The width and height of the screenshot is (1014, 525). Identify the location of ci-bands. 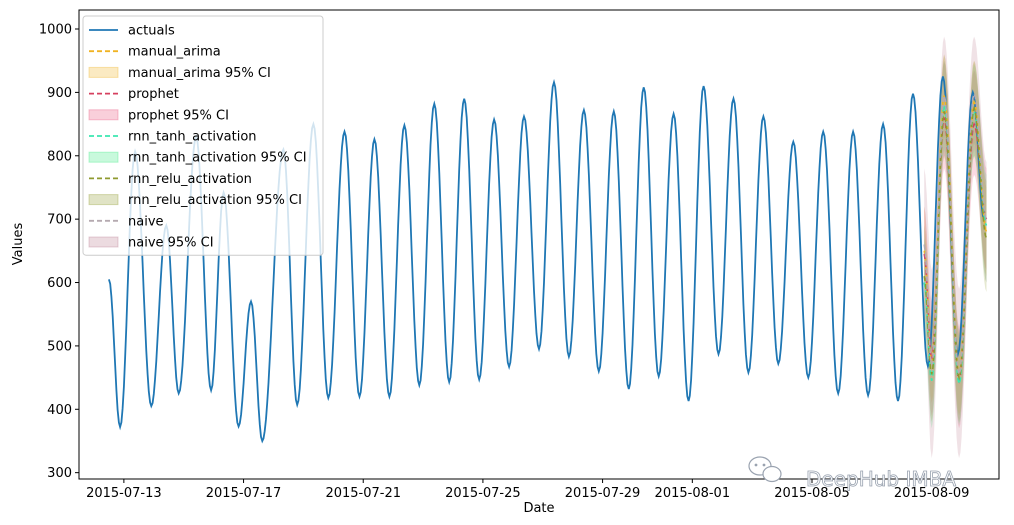
(955, 247).